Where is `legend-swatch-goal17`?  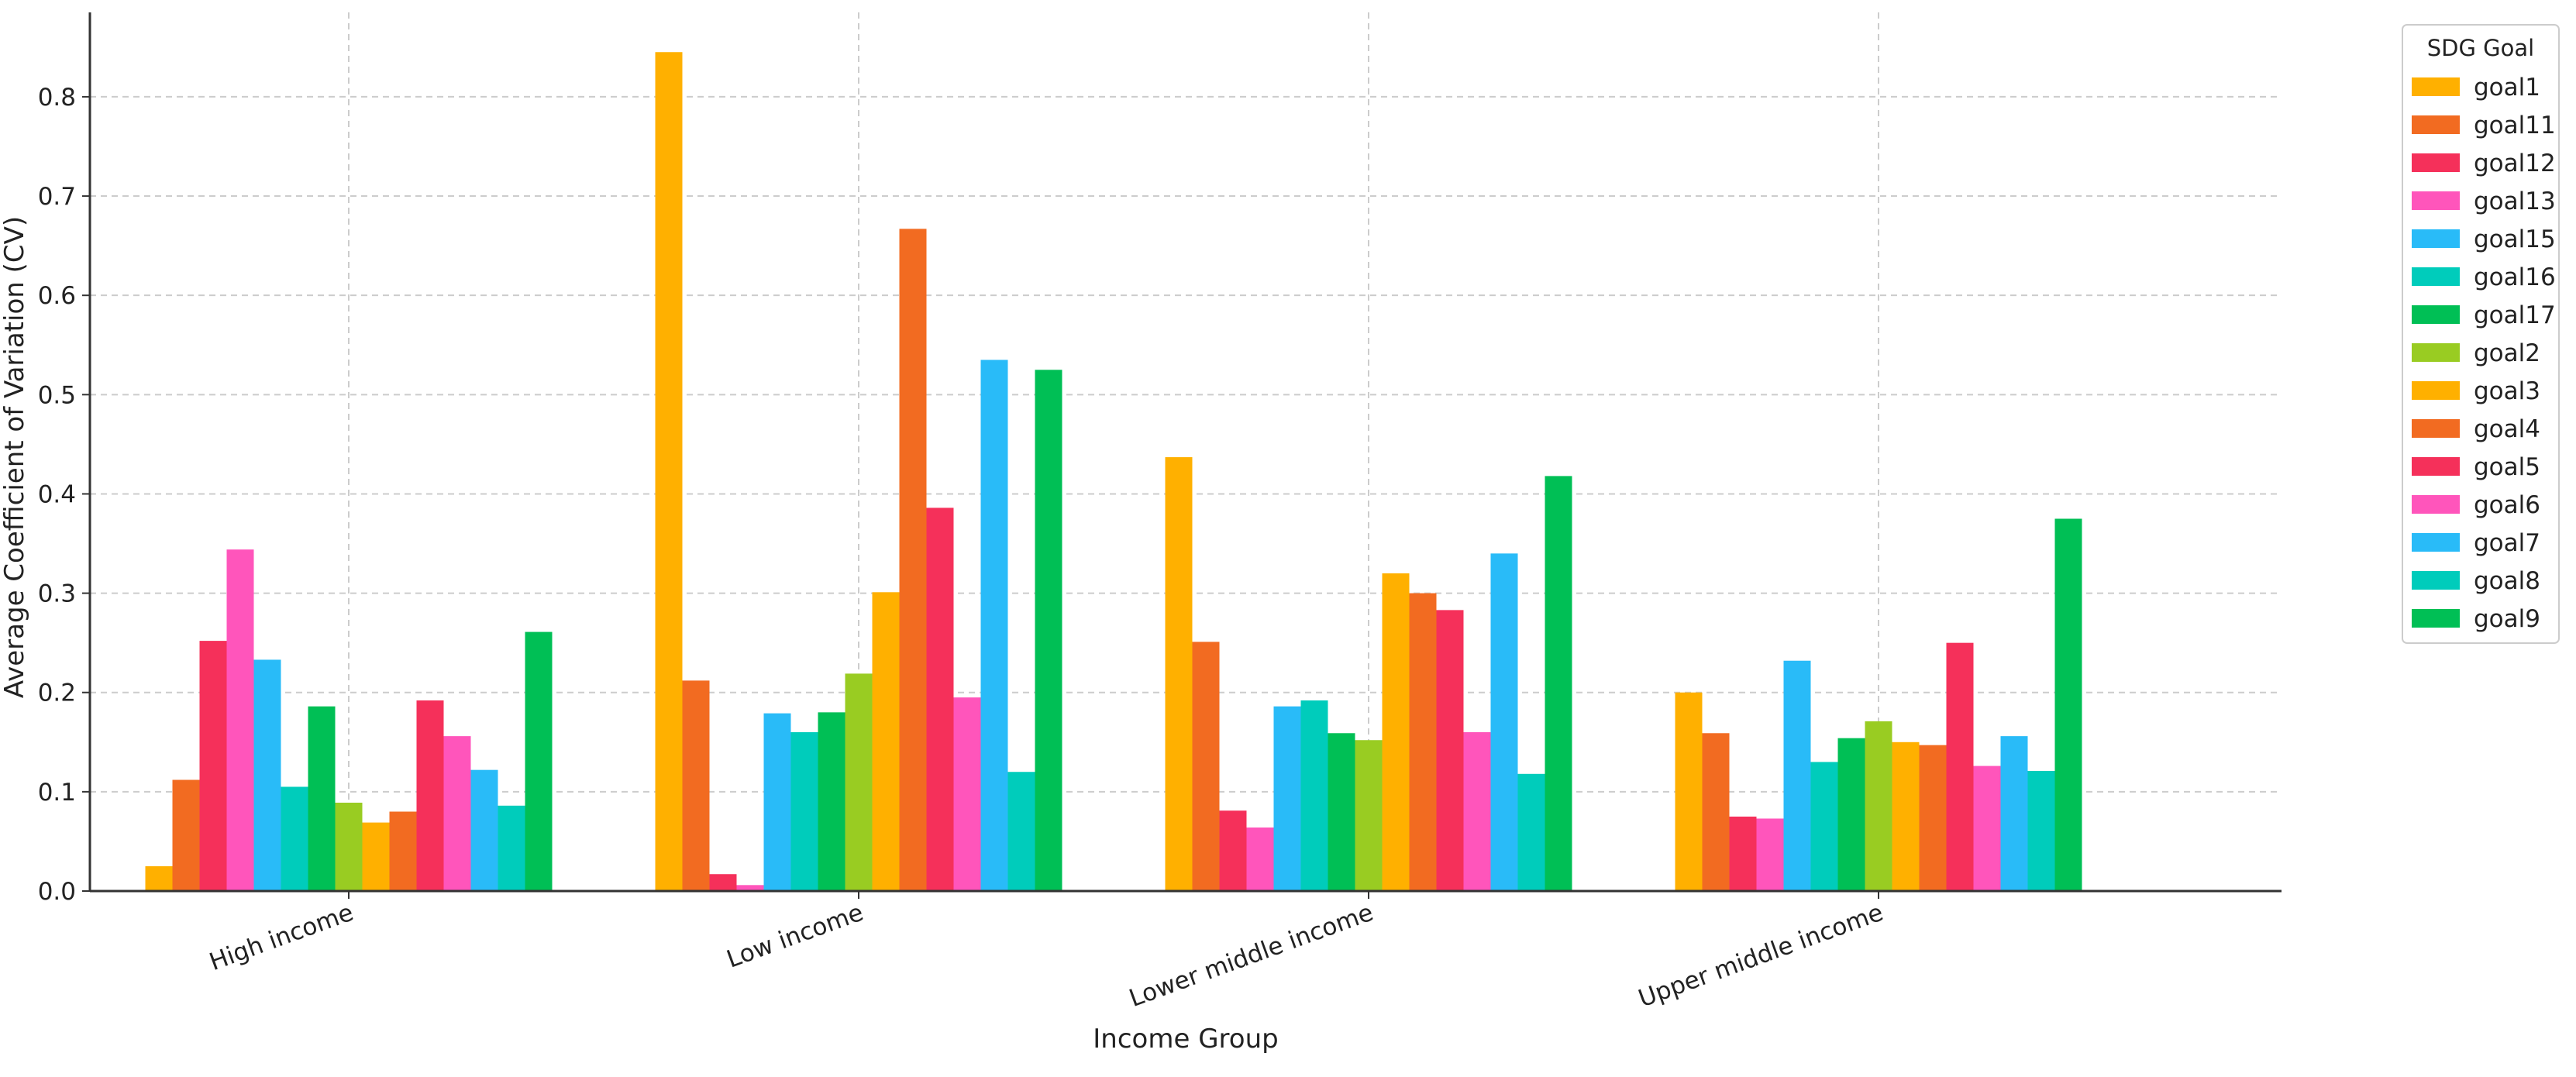
legend-swatch-goal17 is located at coordinates (2436, 314).